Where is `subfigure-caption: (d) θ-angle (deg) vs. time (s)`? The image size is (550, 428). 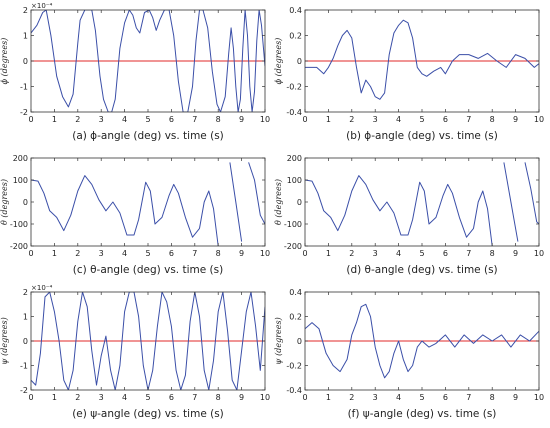 subfigure-caption: (d) θ-angle (deg) vs. time (s) is located at coordinates (421, 270).